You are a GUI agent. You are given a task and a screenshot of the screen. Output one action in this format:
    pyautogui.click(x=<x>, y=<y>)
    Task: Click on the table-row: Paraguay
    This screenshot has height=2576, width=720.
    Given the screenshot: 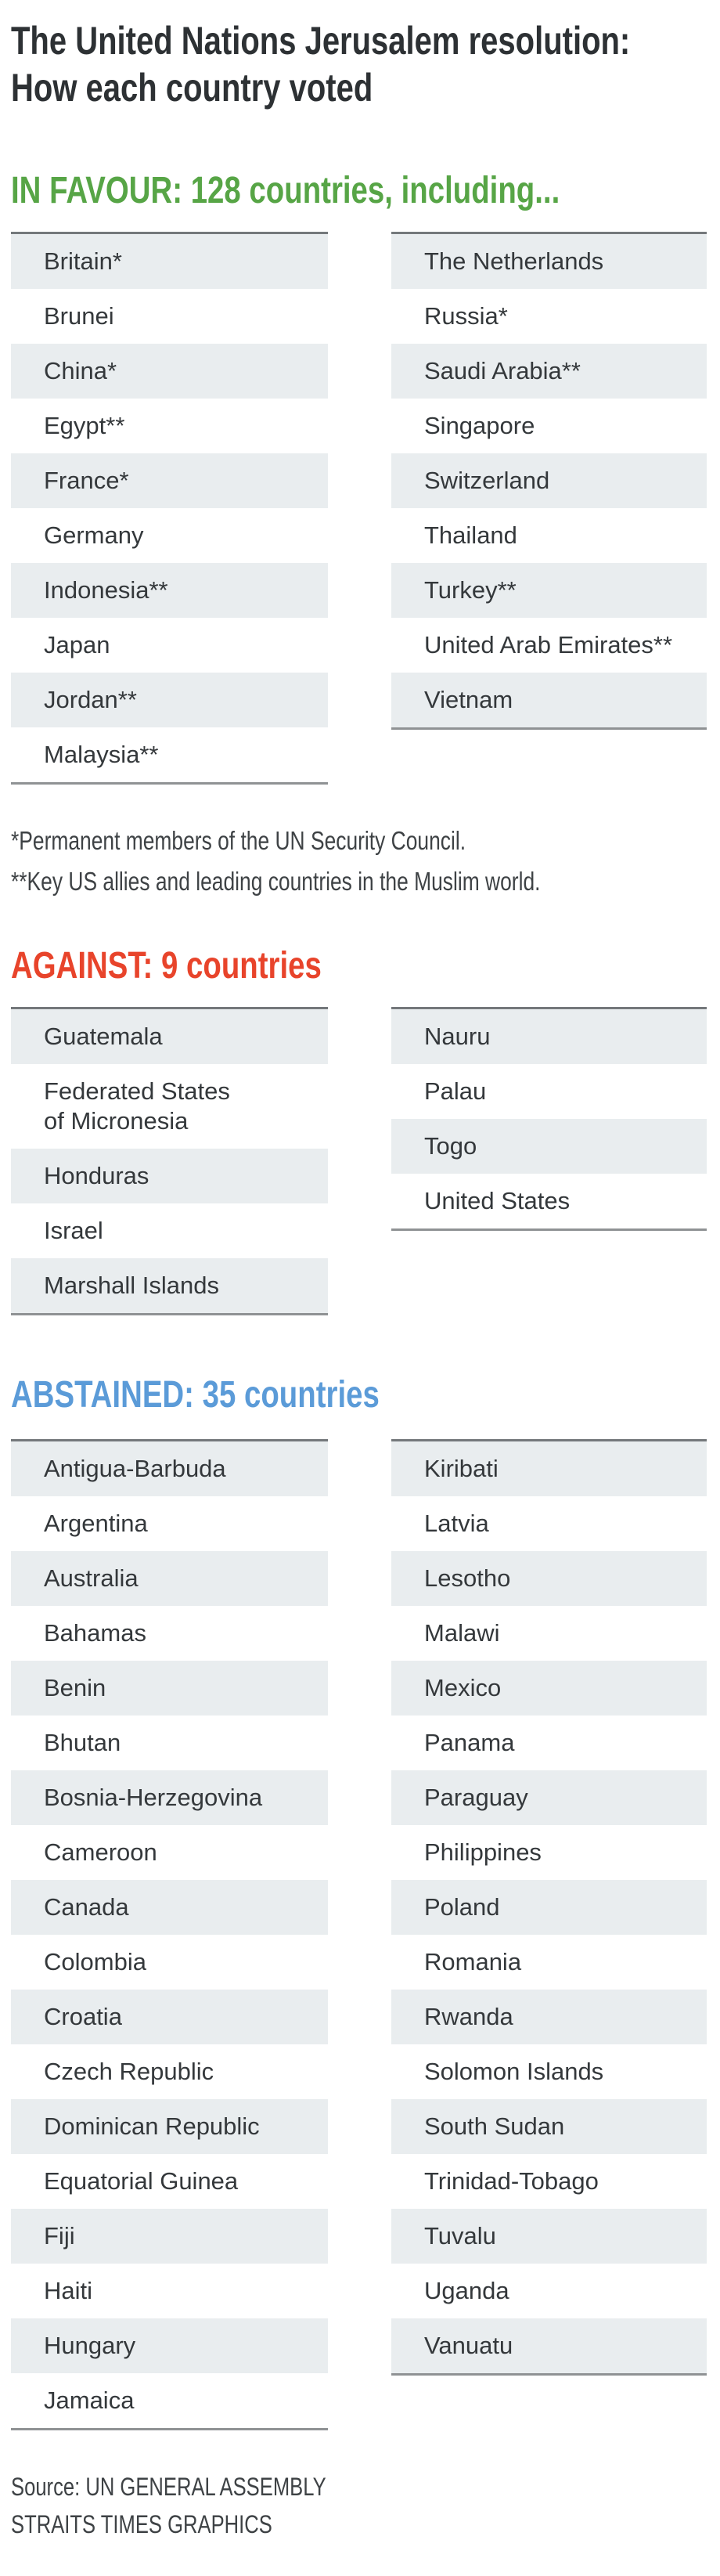 What is the action you would take?
    pyautogui.click(x=549, y=1797)
    